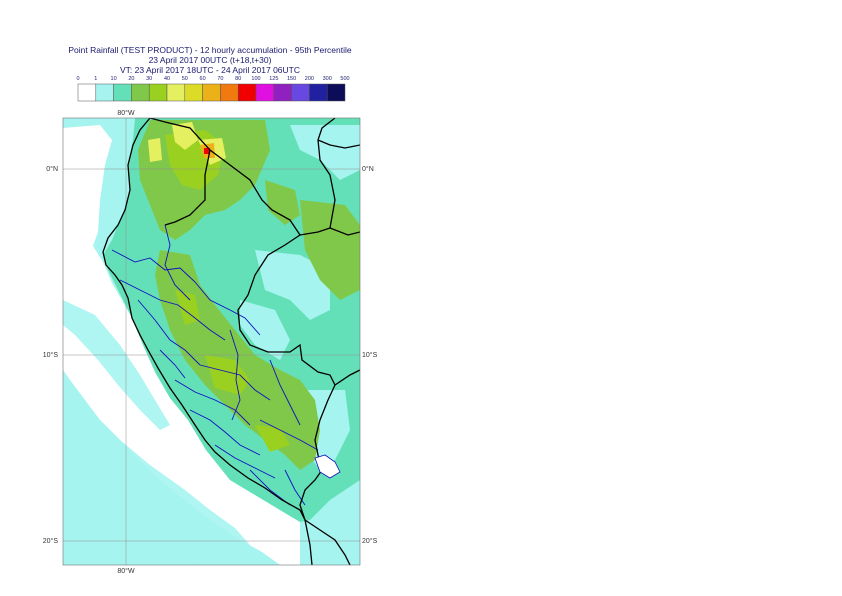  Describe the element at coordinates (273, 79) in the screenshot. I see `legend-tick-label: 125` at that location.